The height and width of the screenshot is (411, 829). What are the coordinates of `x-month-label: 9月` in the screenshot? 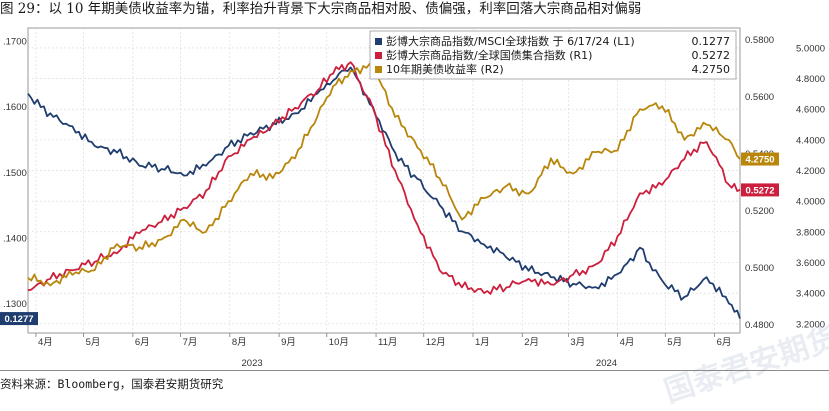 It's located at (288, 342).